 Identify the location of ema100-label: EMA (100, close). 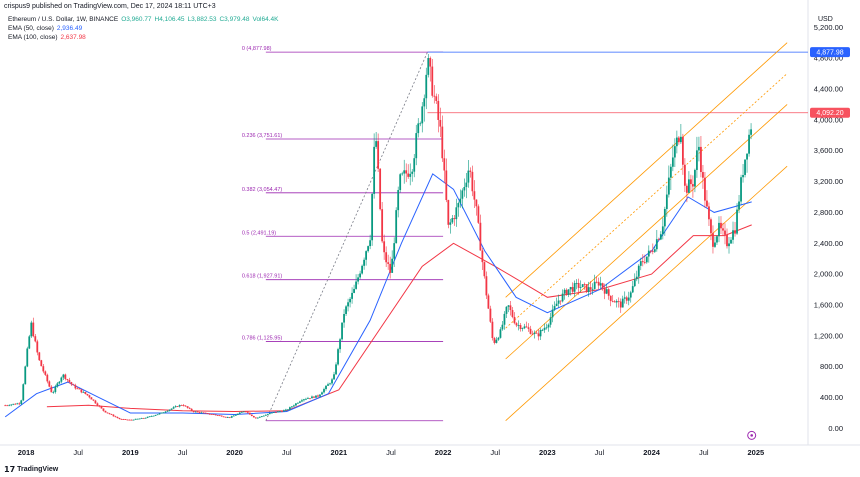
(33, 37).